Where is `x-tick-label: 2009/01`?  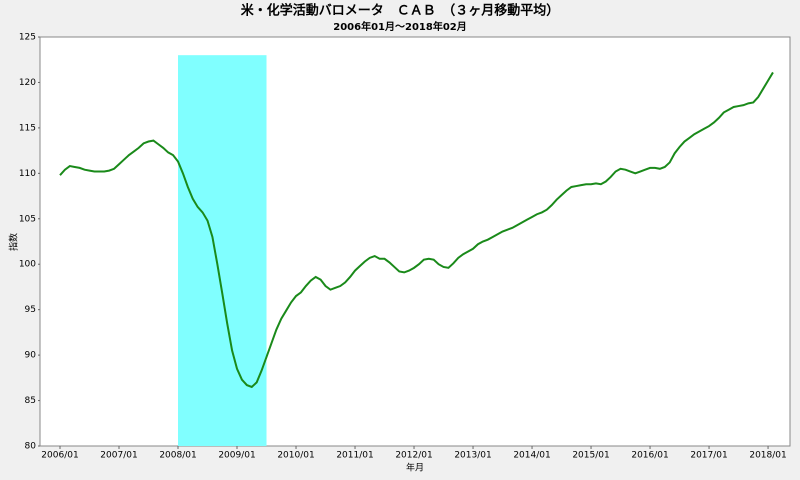
x-tick-label: 2009/01 is located at coordinates (236, 456).